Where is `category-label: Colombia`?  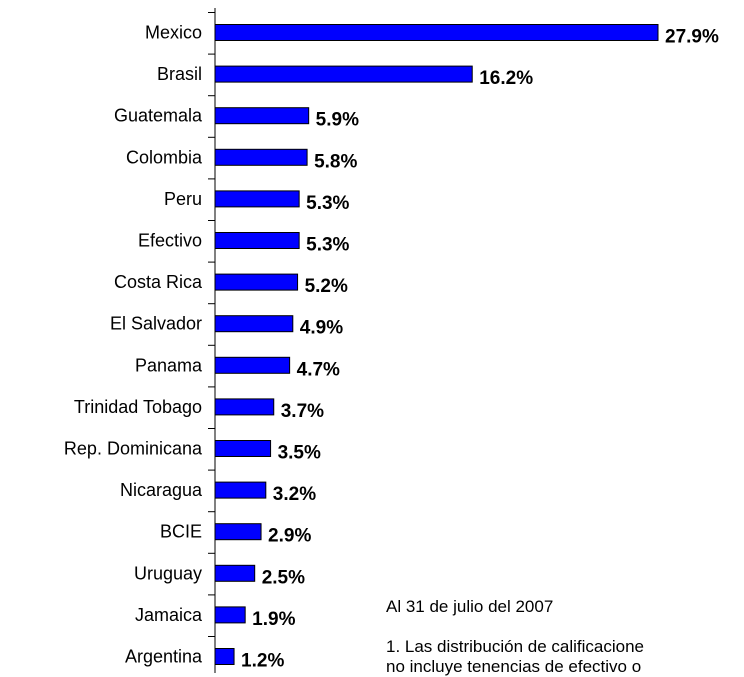
category-label: Colombia is located at coordinates (164, 157).